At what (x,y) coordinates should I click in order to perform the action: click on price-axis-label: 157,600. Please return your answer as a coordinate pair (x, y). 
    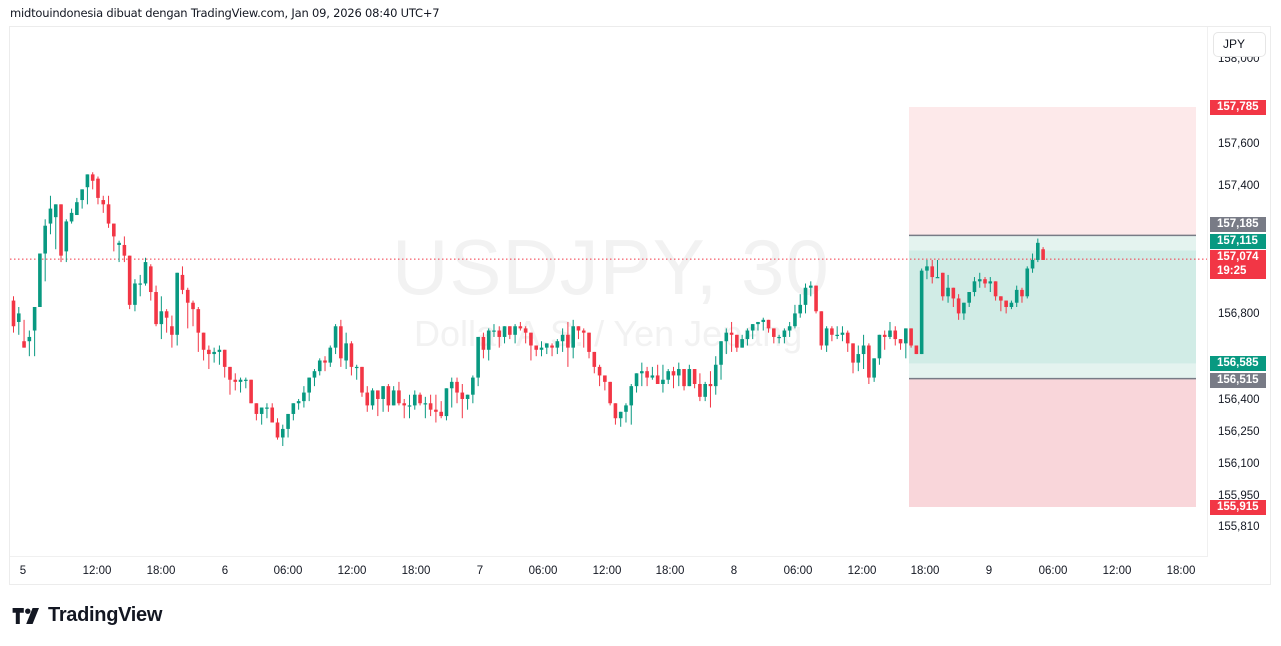
    Looking at the image, I should click on (1239, 144).